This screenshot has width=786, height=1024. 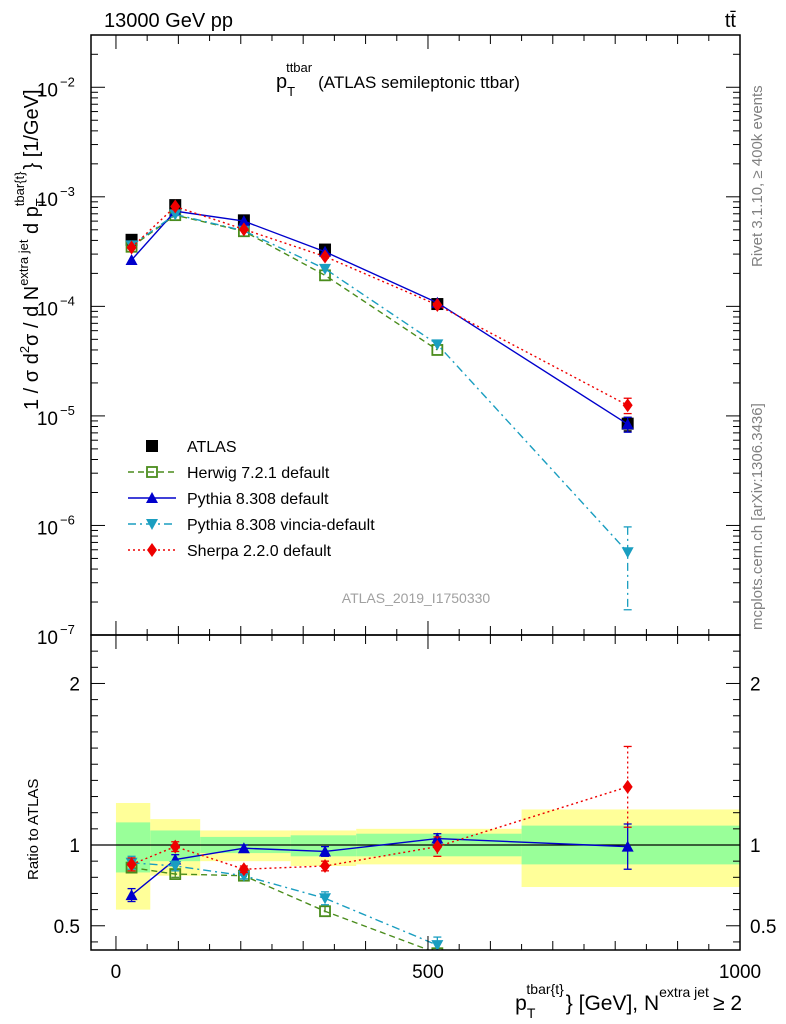 What do you see at coordinates (281, 82) in the screenshot?
I see `main-title-p: p` at bounding box center [281, 82].